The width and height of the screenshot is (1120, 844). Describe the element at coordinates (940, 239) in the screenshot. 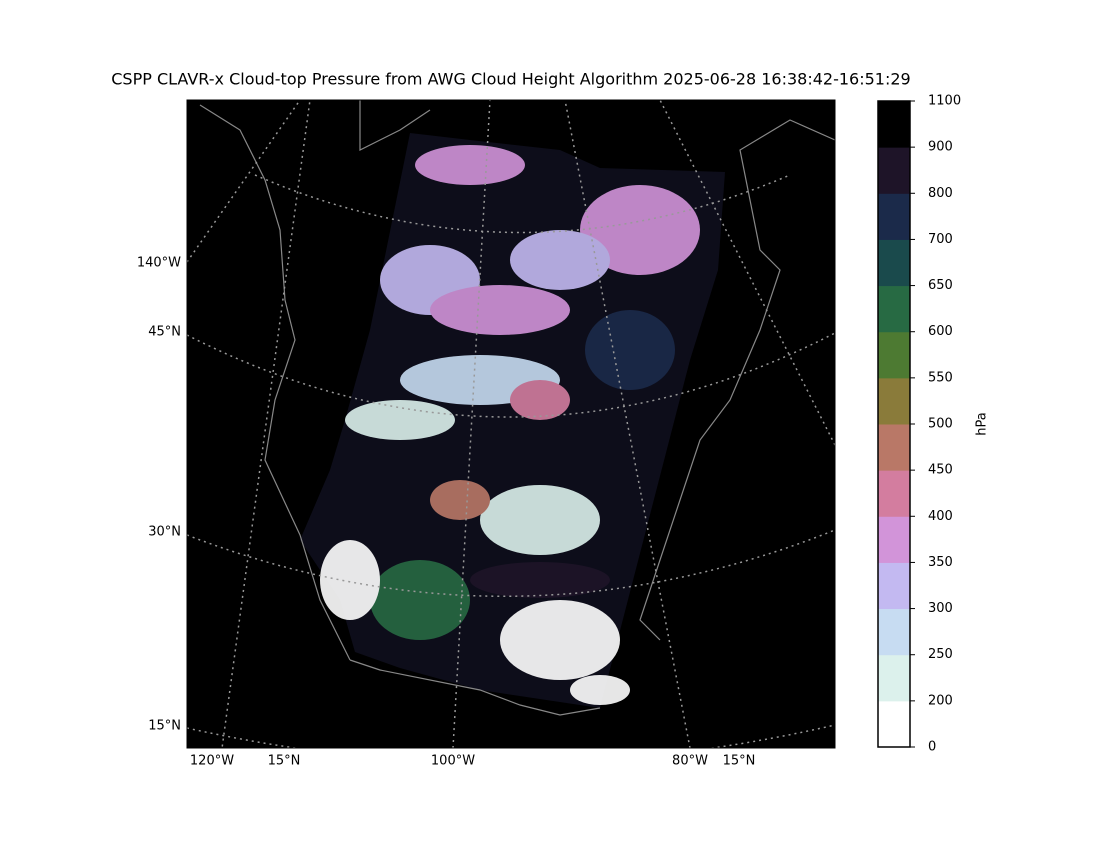

I see `colorbar-tick-label: 700` at that location.